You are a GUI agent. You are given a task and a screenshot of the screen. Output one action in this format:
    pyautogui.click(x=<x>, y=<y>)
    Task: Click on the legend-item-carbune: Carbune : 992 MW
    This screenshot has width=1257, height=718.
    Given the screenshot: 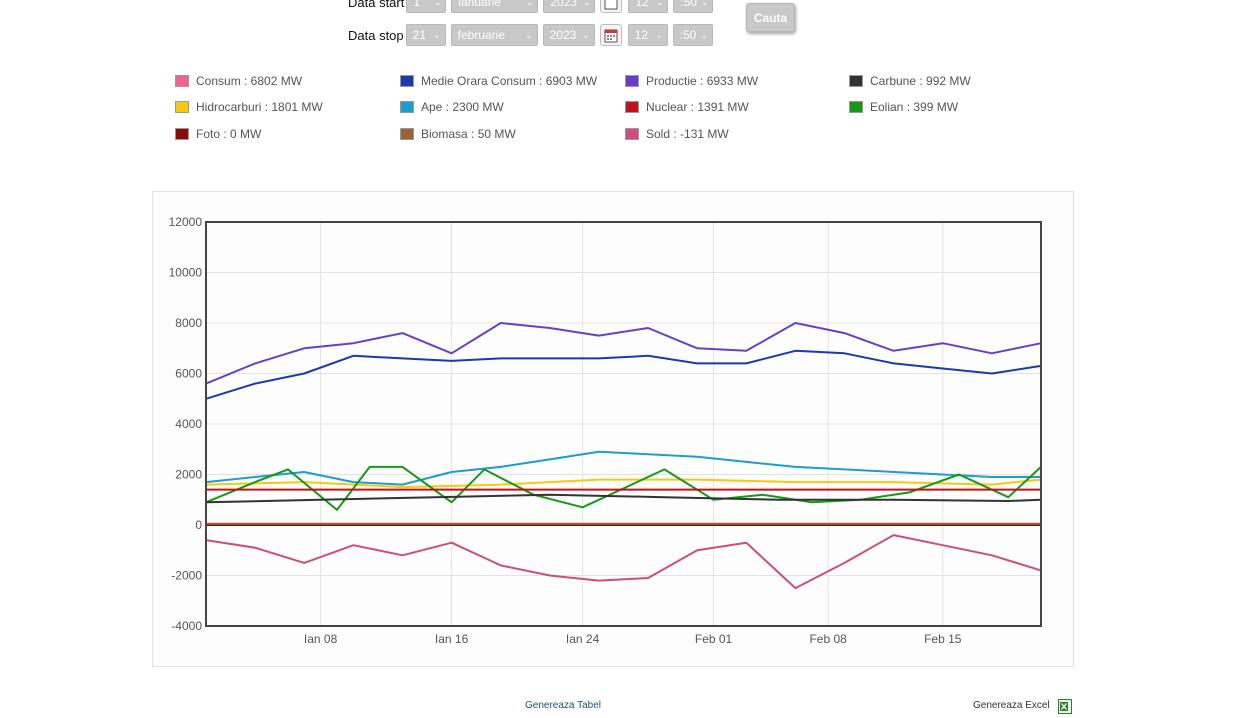 What is the action you would take?
    pyautogui.click(x=910, y=81)
    